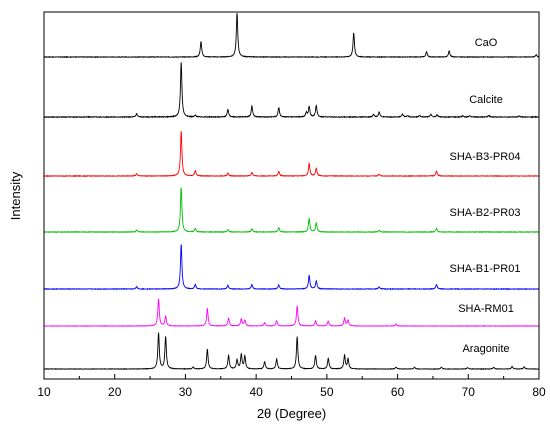 The height and width of the screenshot is (428, 550). What do you see at coordinates (486, 309) in the screenshot?
I see `series-label-sha-rm01: SHA-RM01` at bounding box center [486, 309].